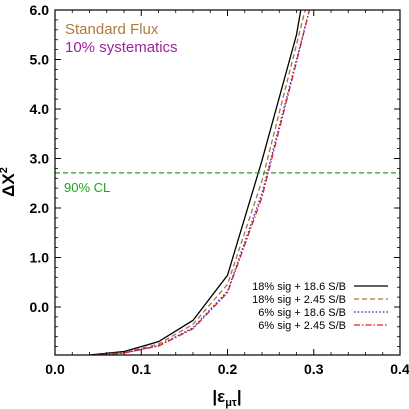 This screenshot has width=409, height=409. What do you see at coordinates (299, 300) in the screenshot?
I see `legend-label: 18% sig + 2.45 S/B` at bounding box center [299, 300].